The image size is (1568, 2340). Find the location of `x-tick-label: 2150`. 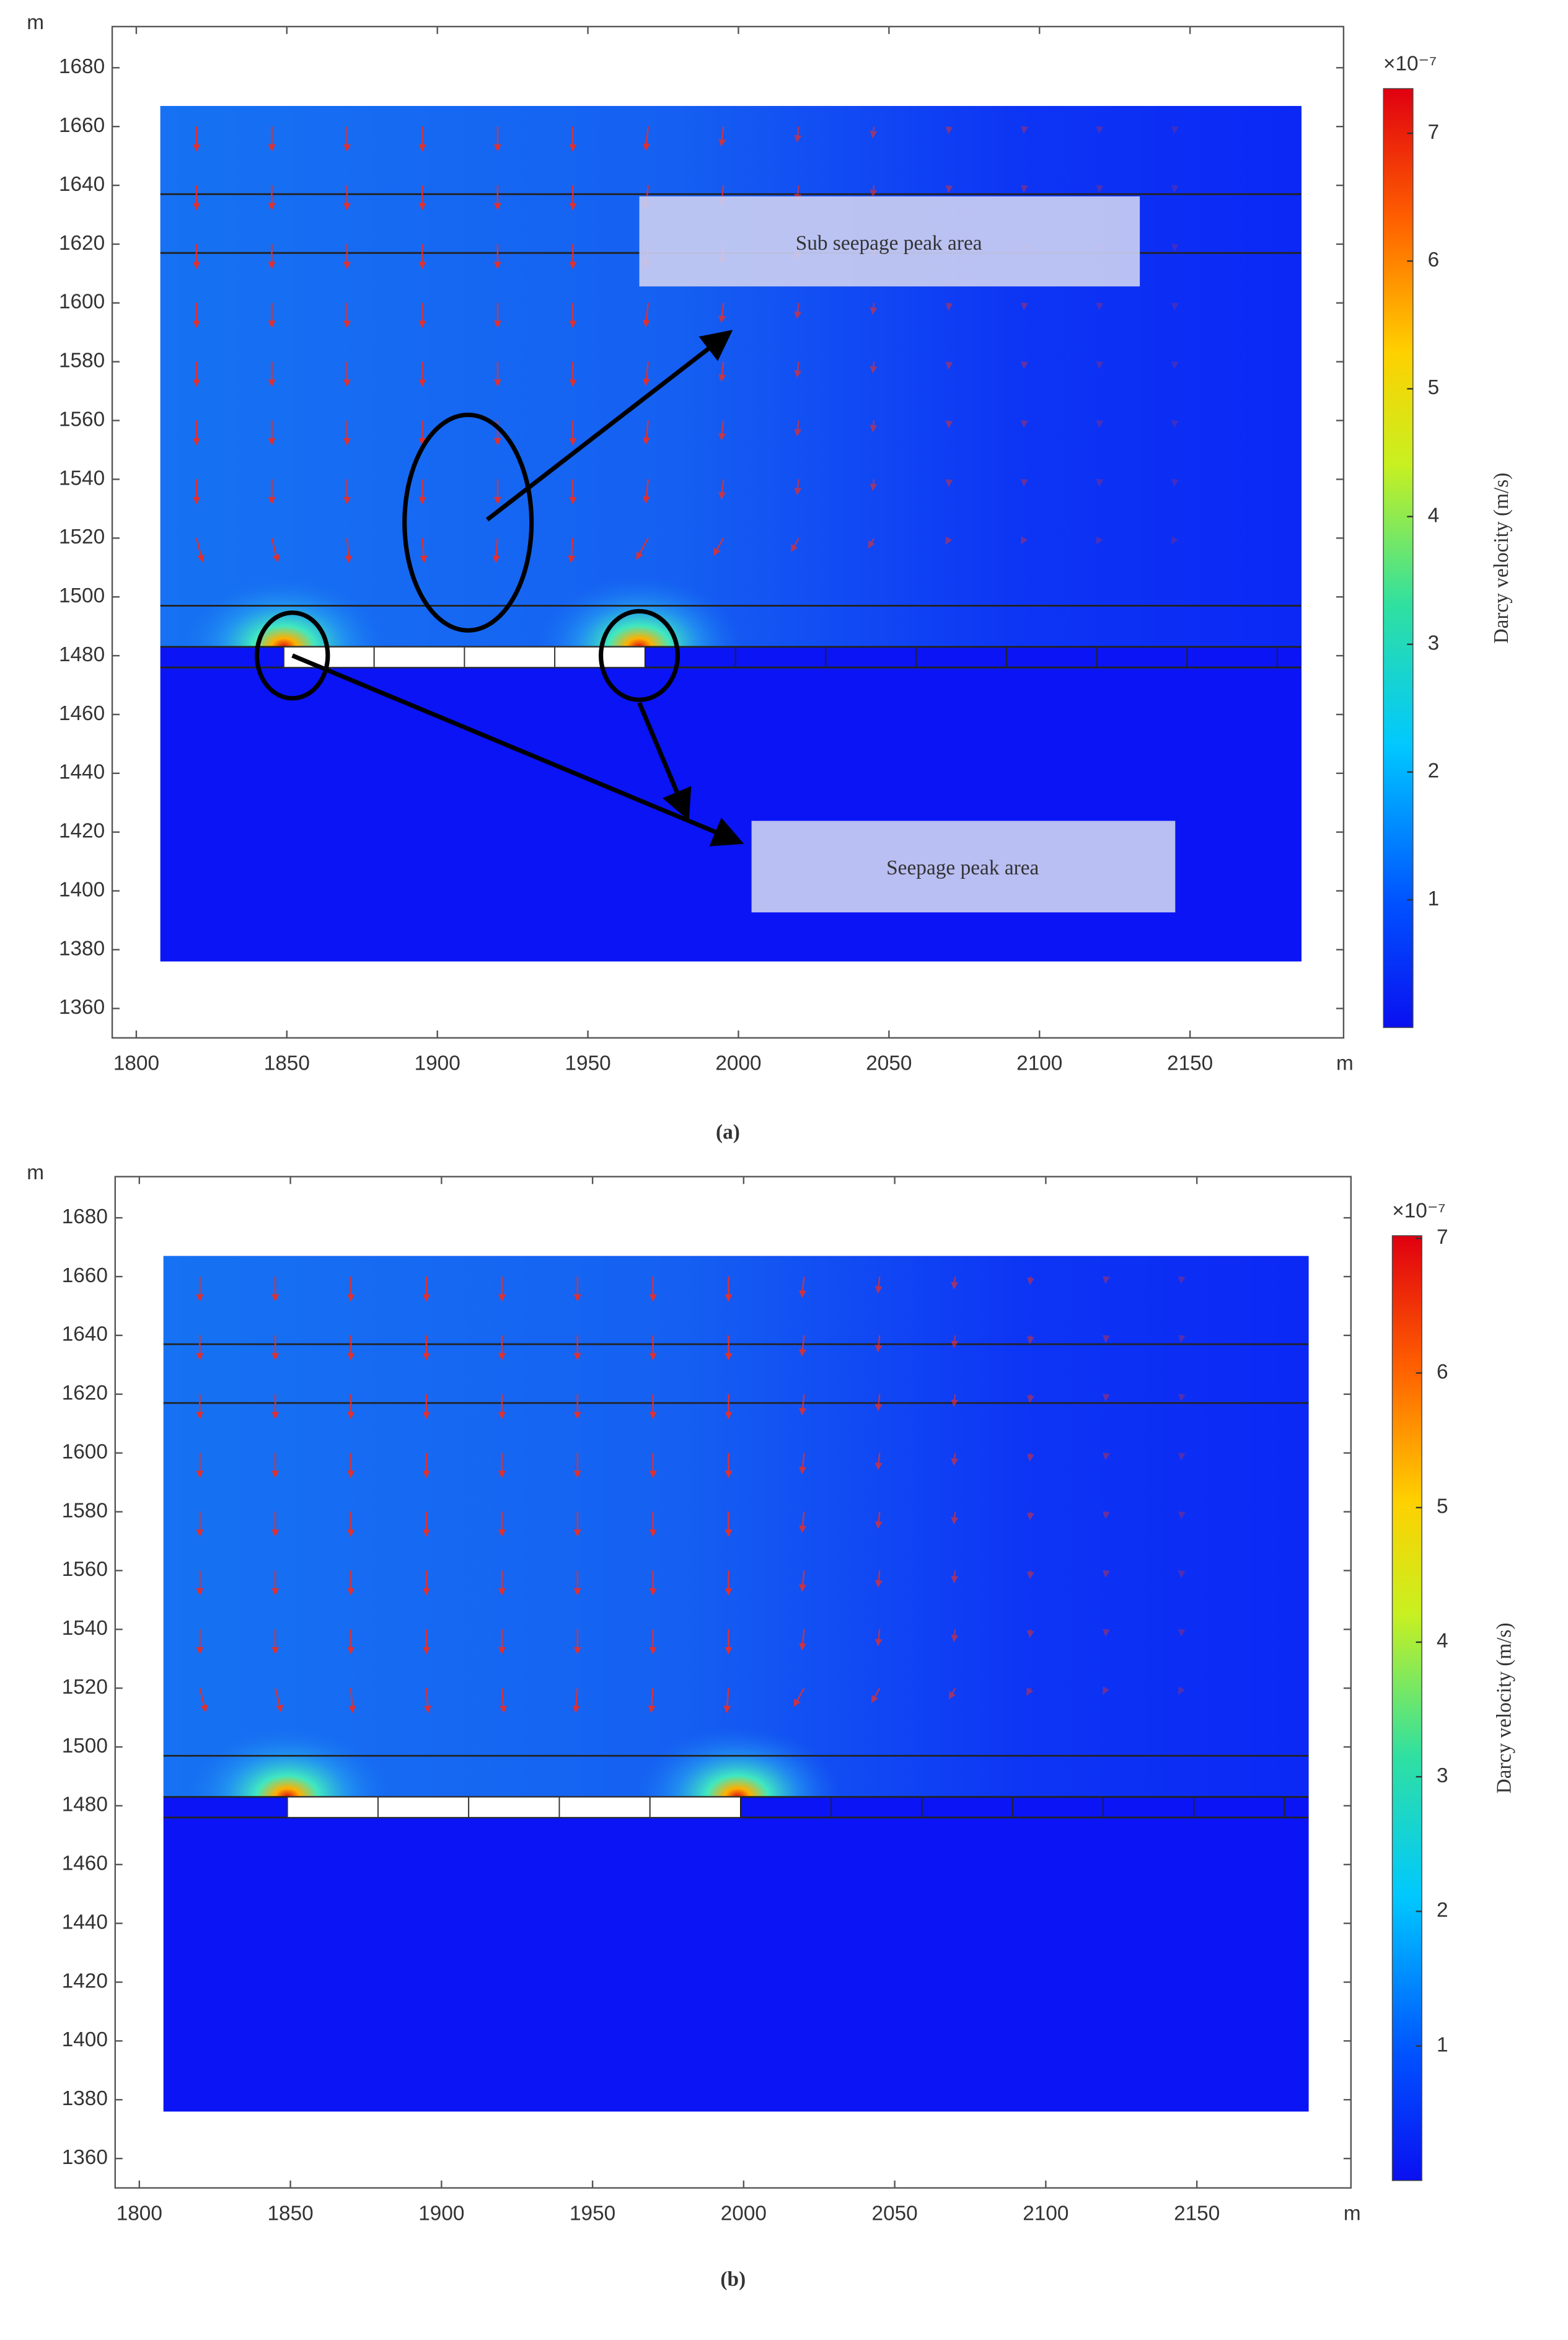

x-tick-label: 2150 is located at coordinates (1190, 1063).